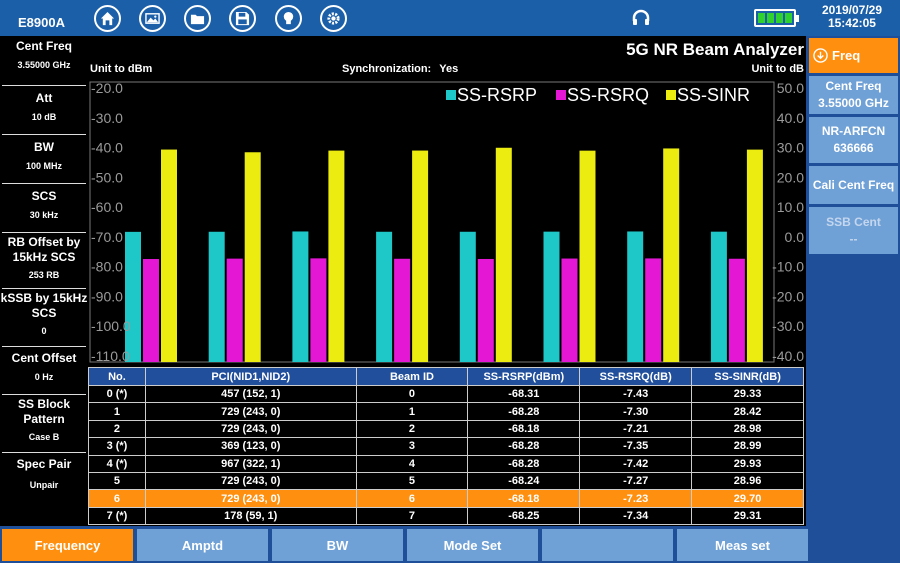 The image size is (900, 563). I want to click on ssb-cent-button: SSB Cent --, so click(853, 230).